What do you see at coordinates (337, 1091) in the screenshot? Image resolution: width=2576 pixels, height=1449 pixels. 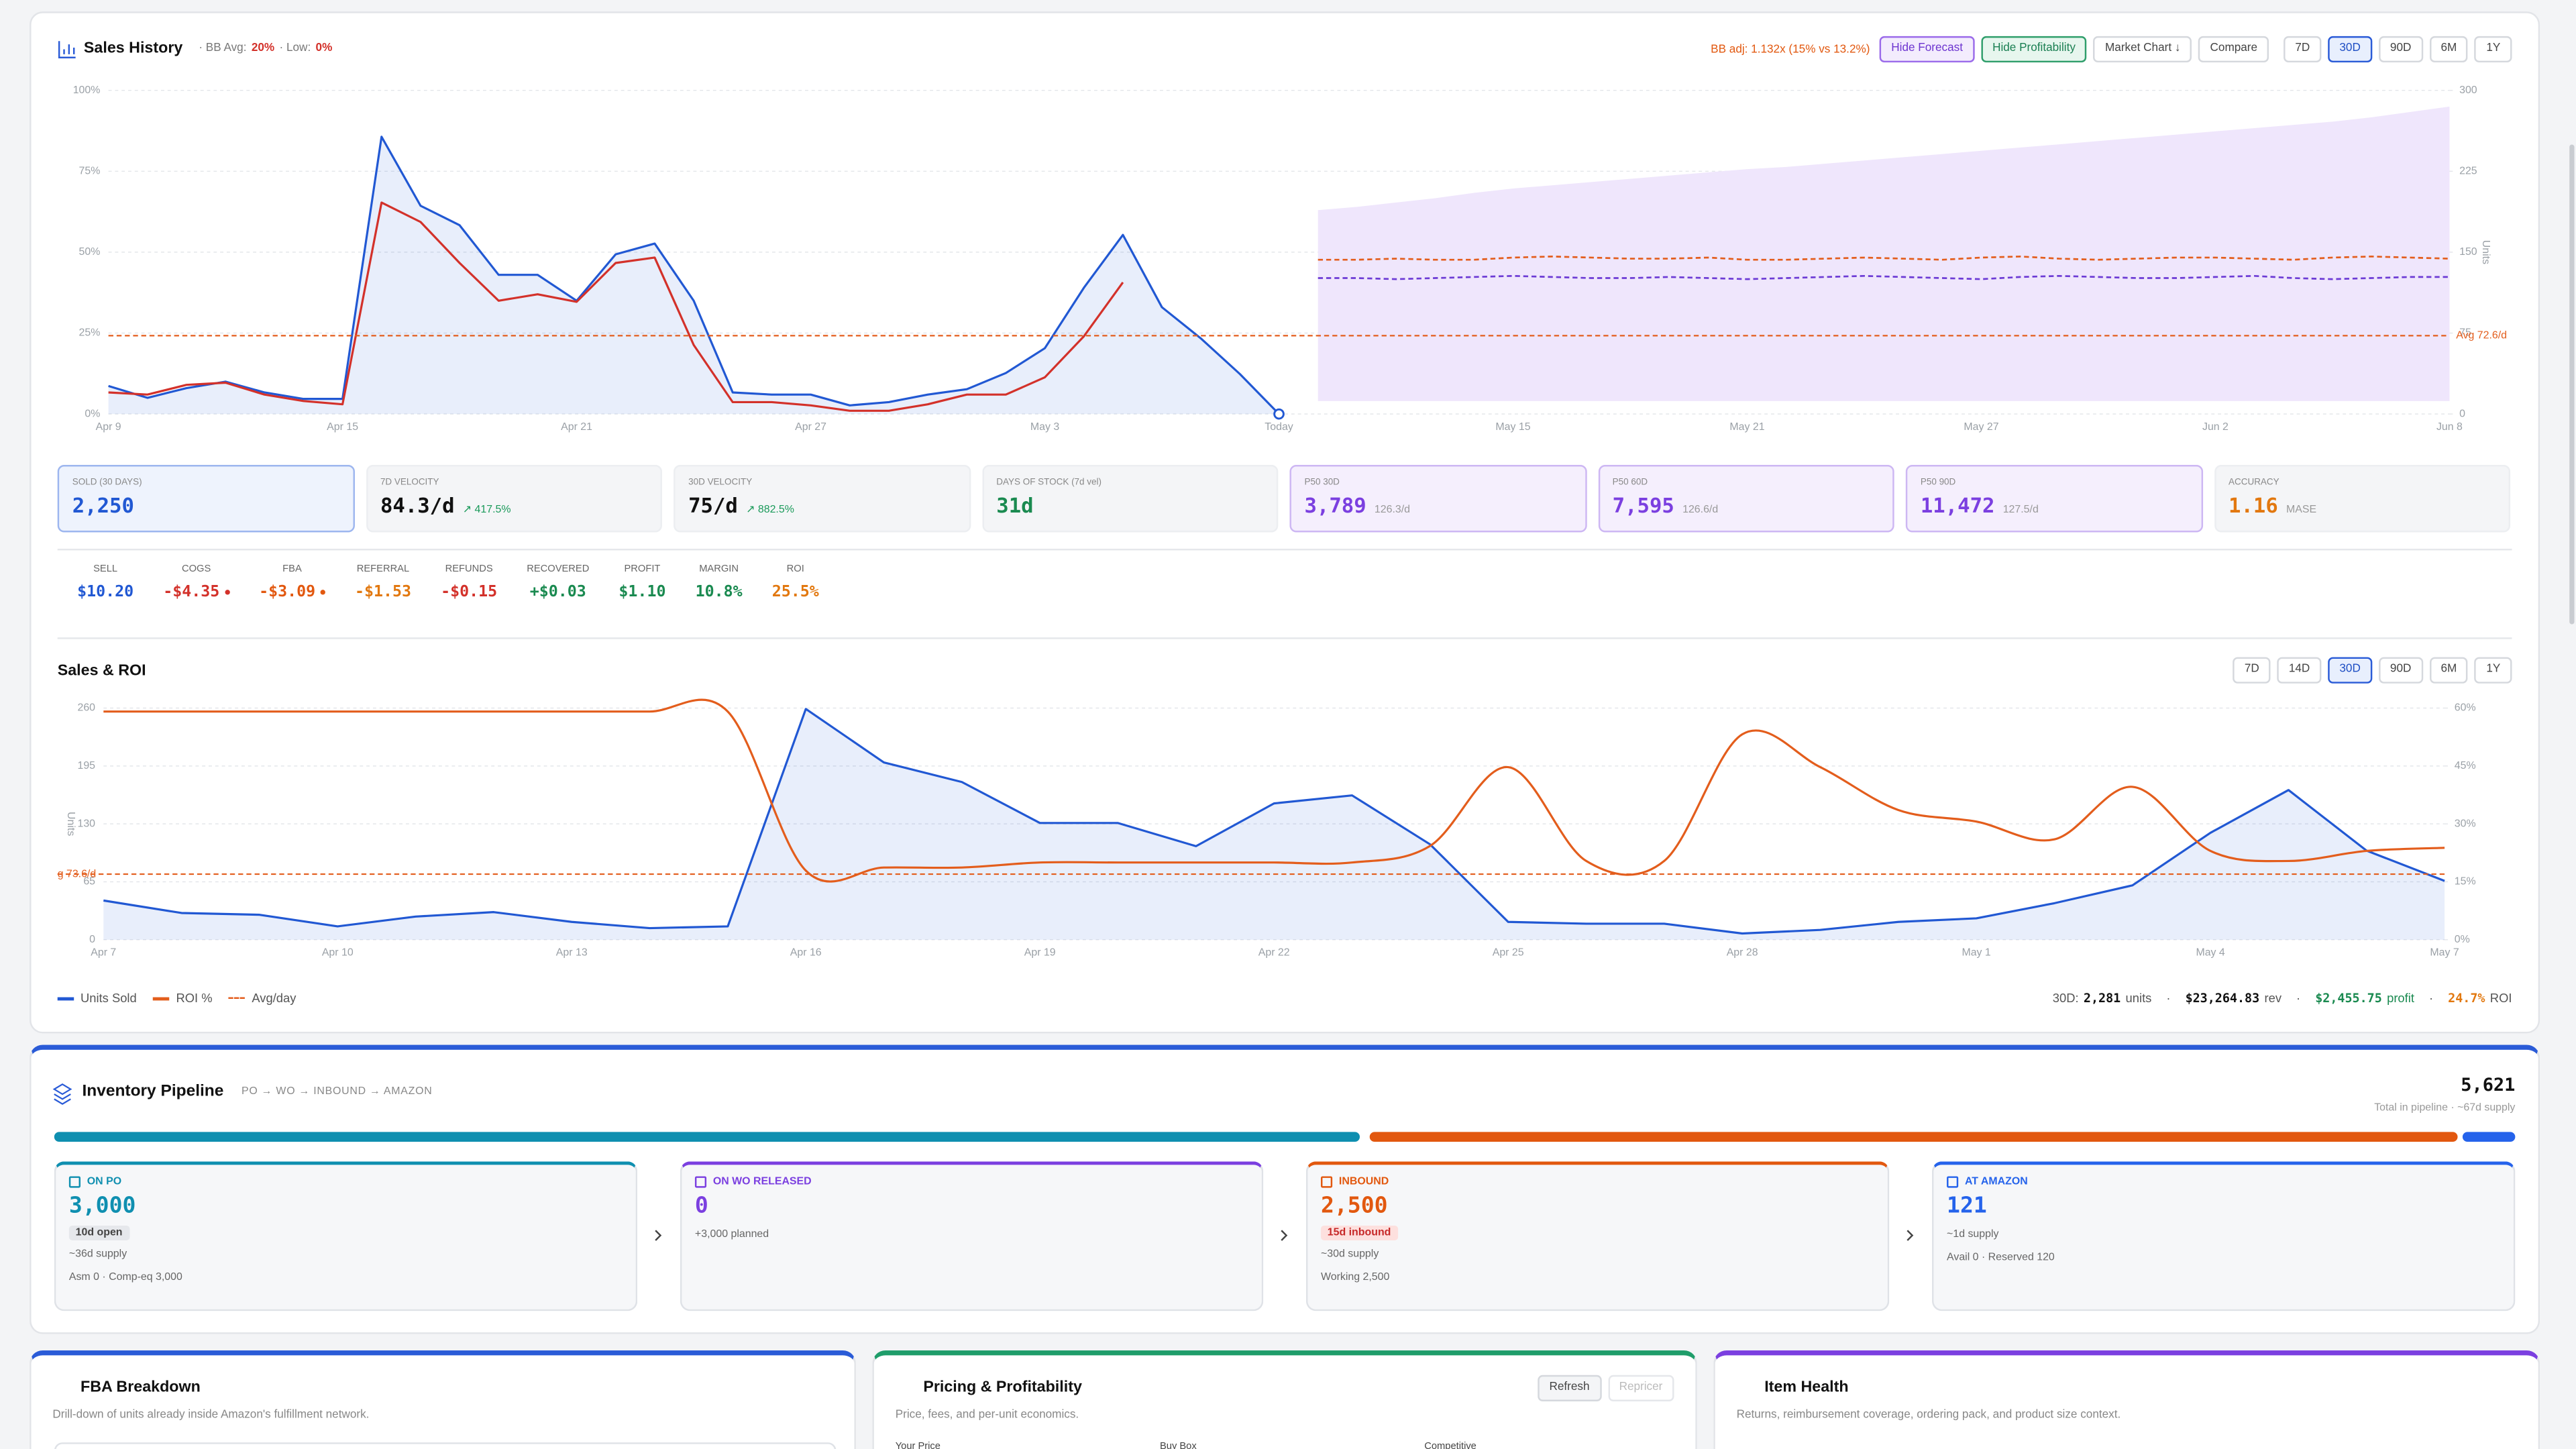 I see `subtitle: PO → WO → INBOUND → AMAZON` at bounding box center [337, 1091].